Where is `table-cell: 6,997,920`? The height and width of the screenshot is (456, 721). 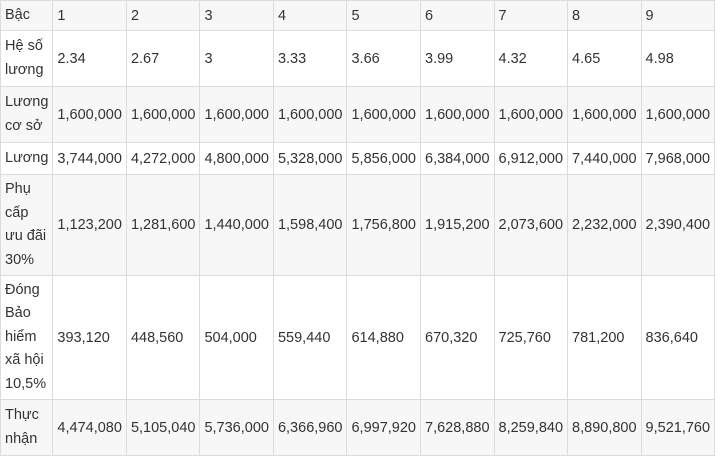 table-cell: 6,997,920 is located at coordinates (383, 427).